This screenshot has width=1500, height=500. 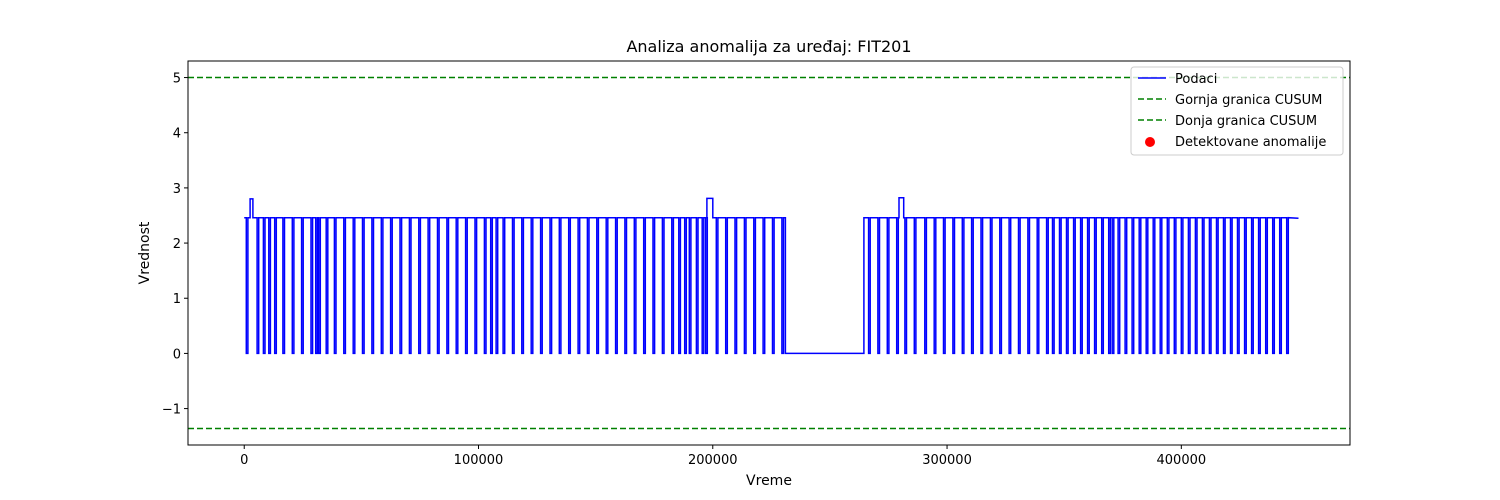 What do you see at coordinates (713, 460) in the screenshot?
I see `x-tick-label: 200000` at bounding box center [713, 460].